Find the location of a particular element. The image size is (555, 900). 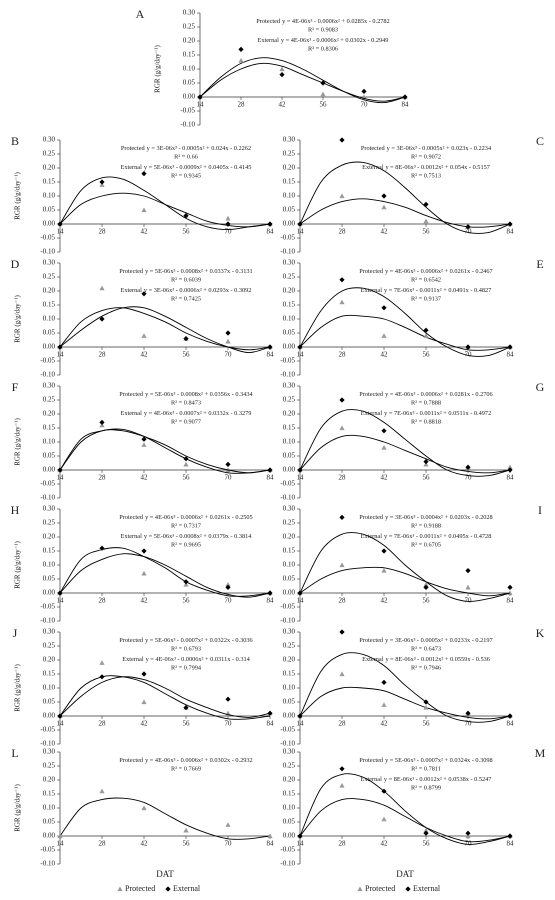

x-tick-label: 14 is located at coordinates (301, 478).